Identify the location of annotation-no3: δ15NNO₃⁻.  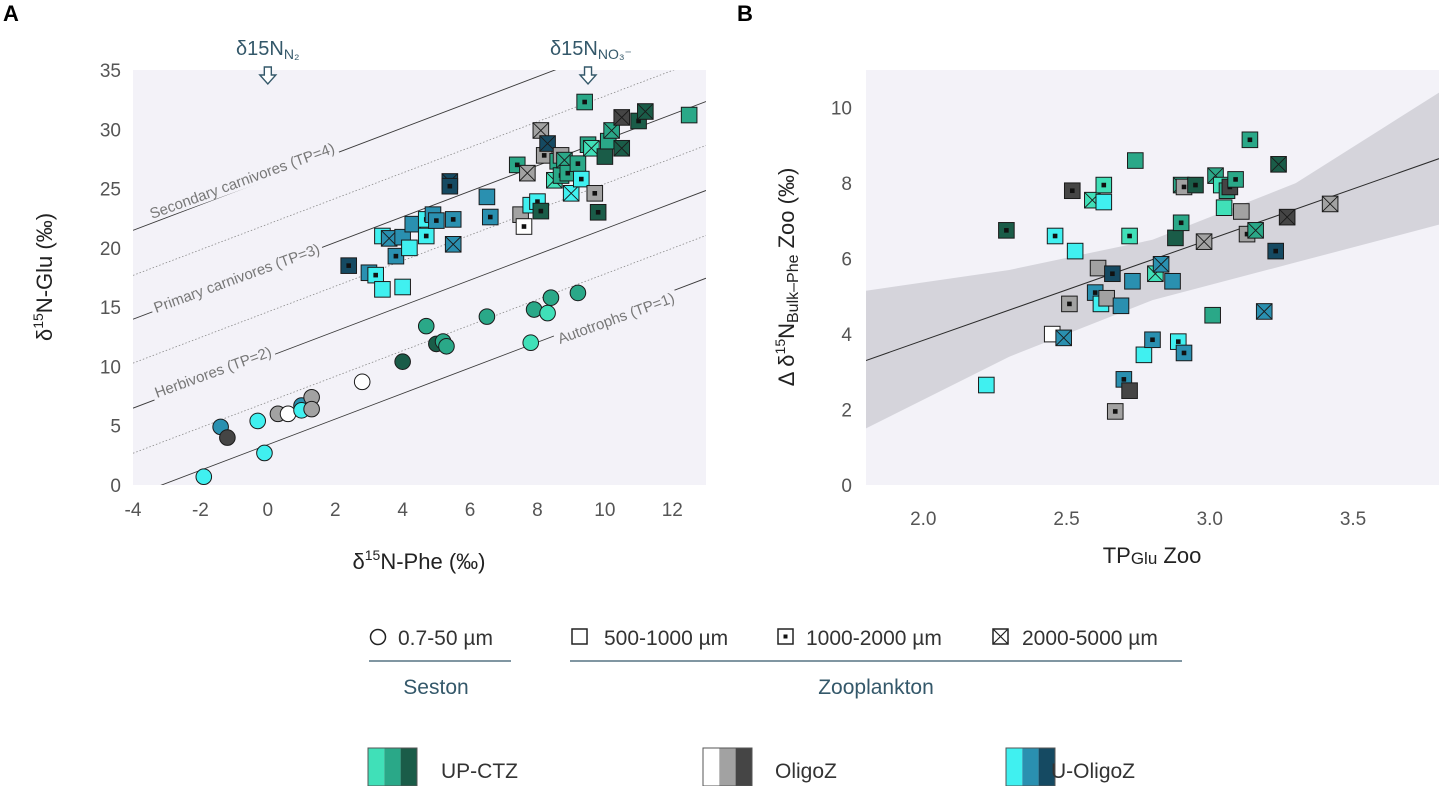
(591, 62).